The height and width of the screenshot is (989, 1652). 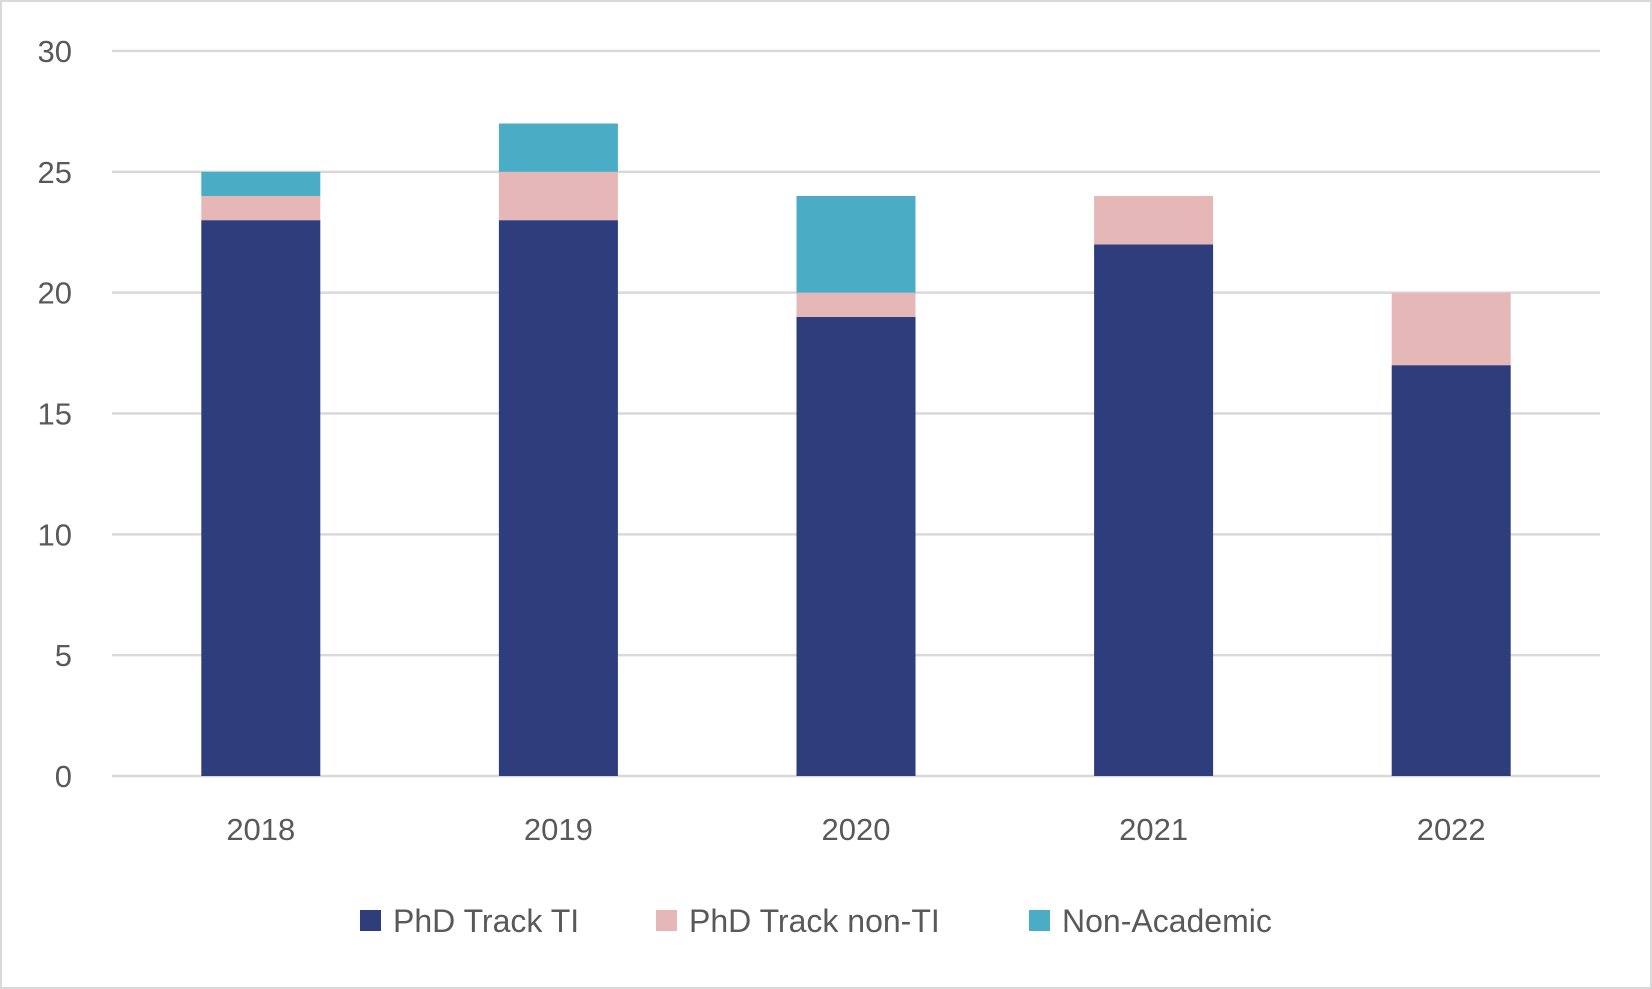 I want to click on legend-label: PhD Track non-TI, so click(x=814, y=921).